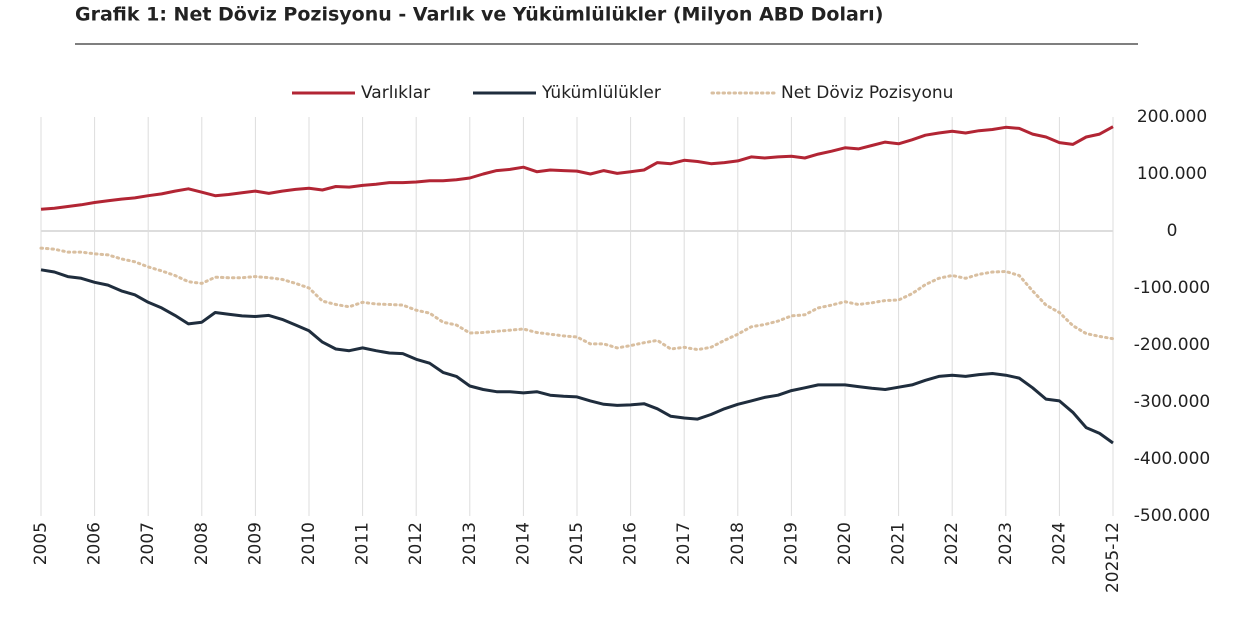 Image resolution: width=1235 pixels, height=626 pixels. Describe the element at coordinates (148, 543) in the screenshot. I see `x-tick-label: 2007` at that location.